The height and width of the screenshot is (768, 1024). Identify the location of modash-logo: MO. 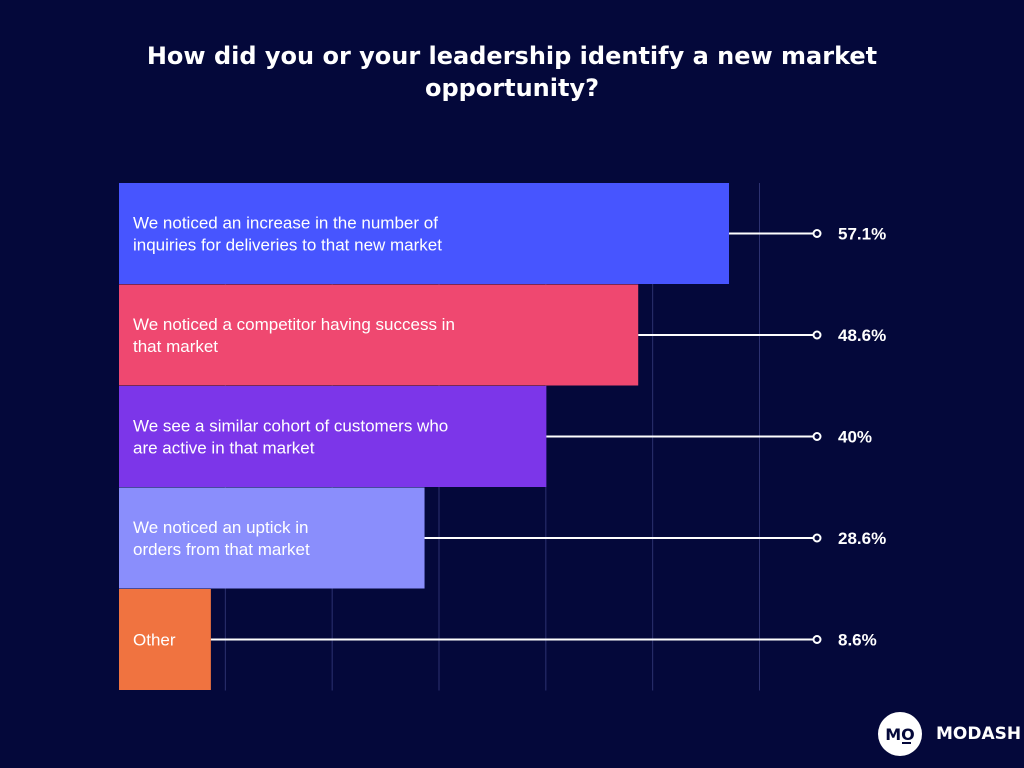
(900, 734).